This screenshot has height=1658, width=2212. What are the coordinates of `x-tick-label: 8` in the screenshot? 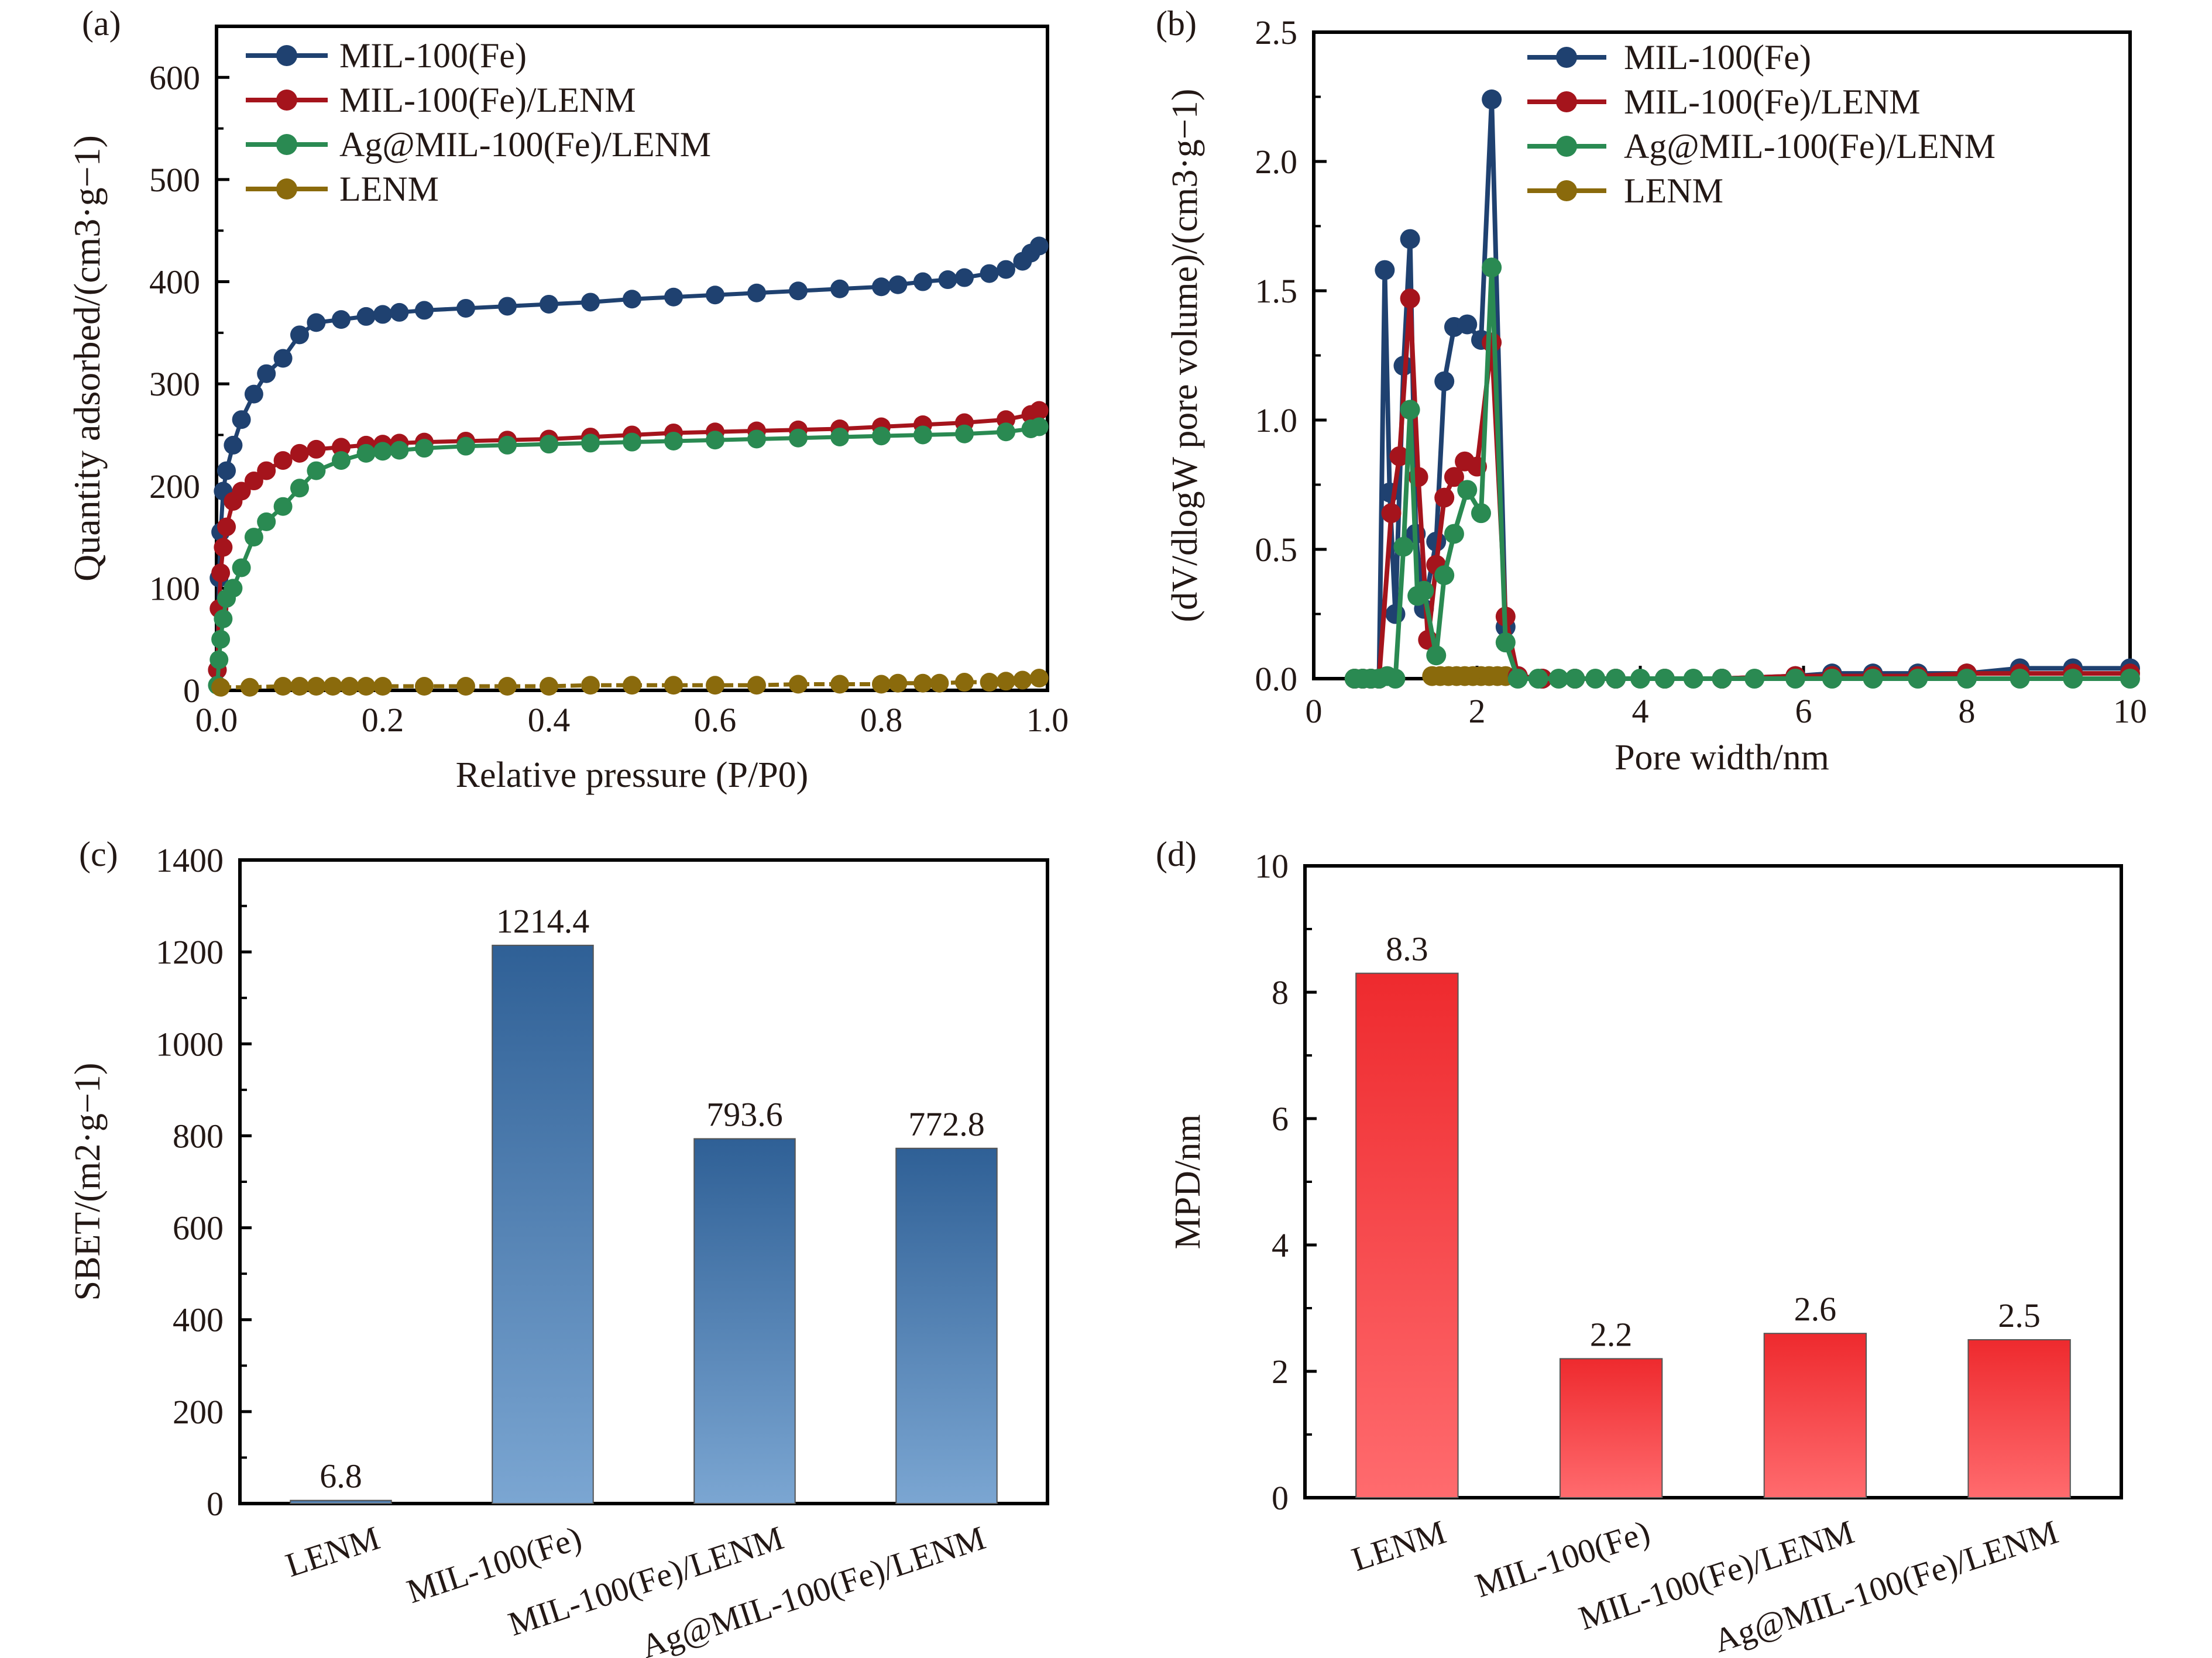 It's located at (1967, 711).